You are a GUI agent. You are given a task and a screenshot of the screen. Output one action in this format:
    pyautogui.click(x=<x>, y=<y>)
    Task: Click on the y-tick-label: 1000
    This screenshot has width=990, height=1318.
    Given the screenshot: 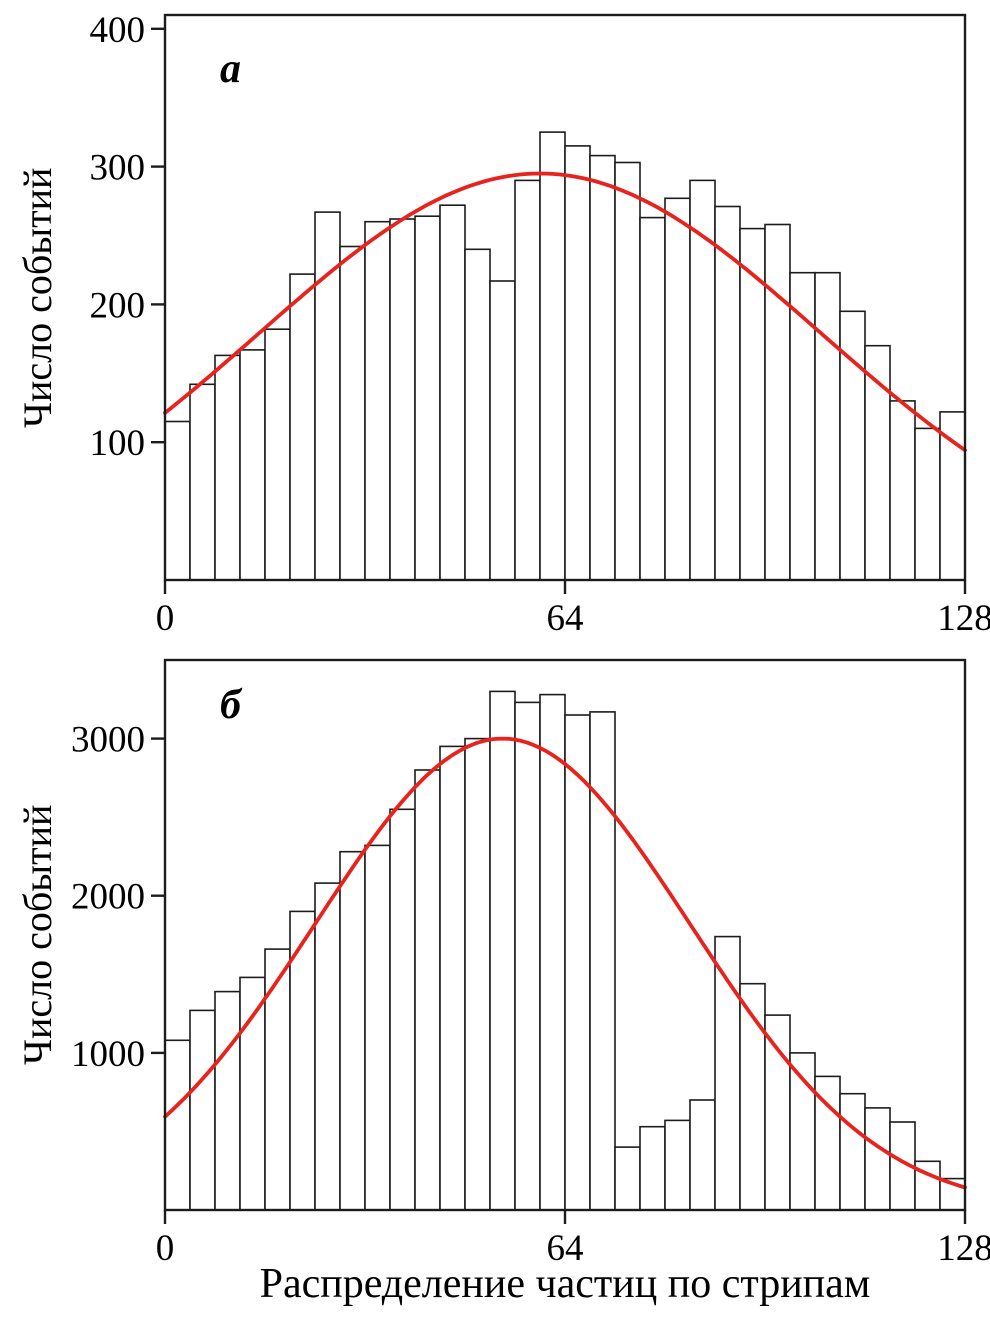 What is the action you would take?
    pyautogui.click(x=108, y=1054)
    